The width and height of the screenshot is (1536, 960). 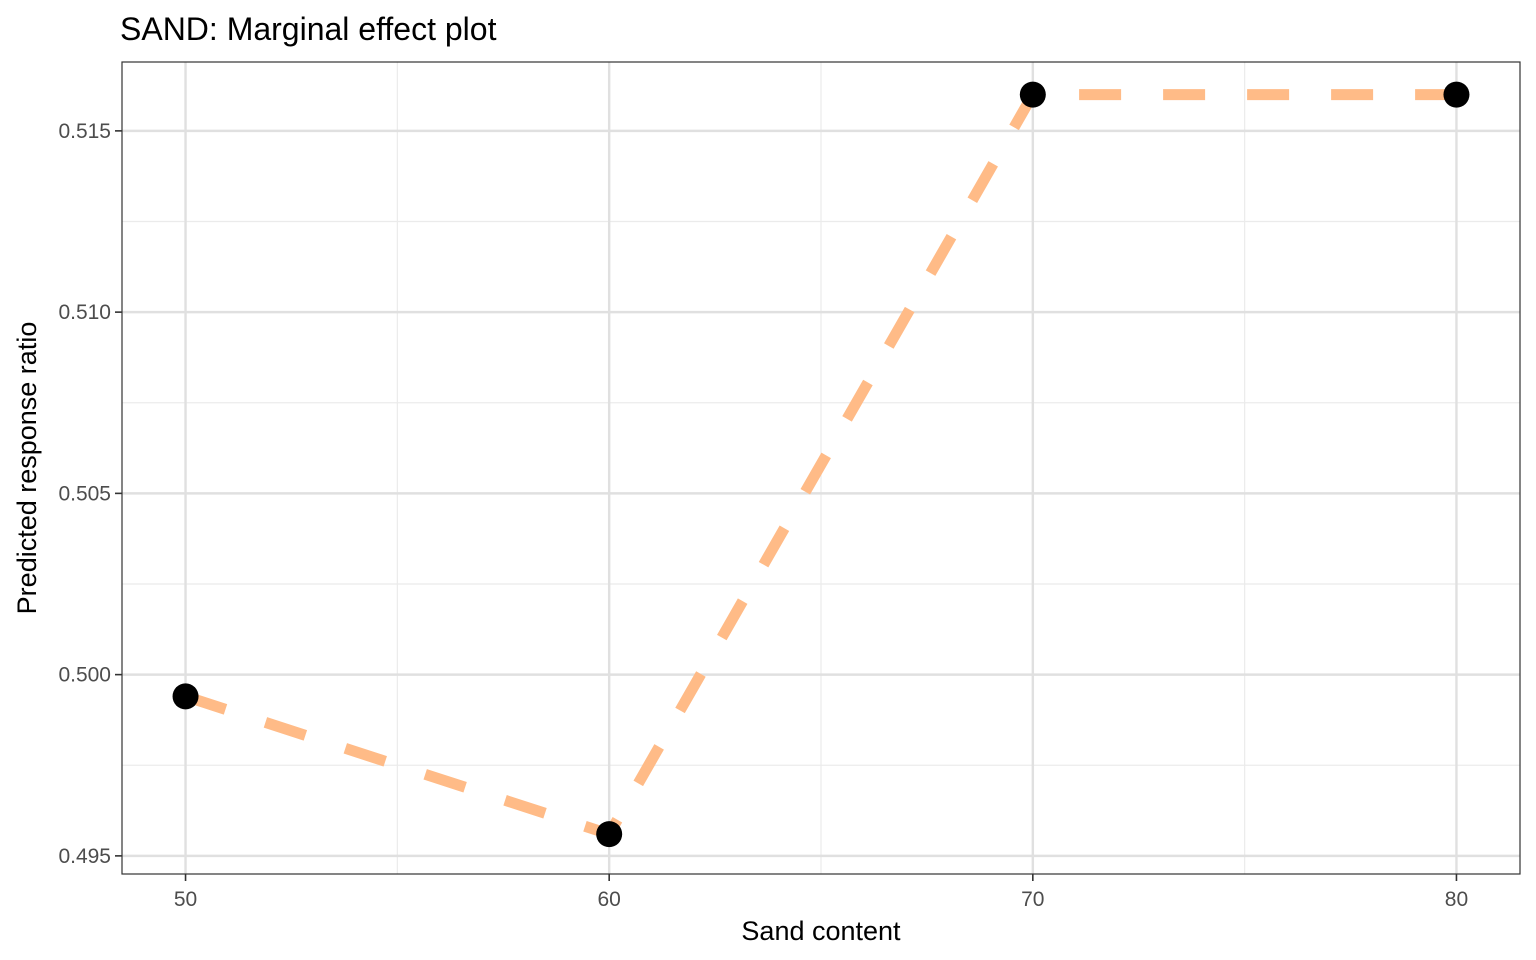 I want to click on y-tick-label: 0.495, so click(x=84, y=856).